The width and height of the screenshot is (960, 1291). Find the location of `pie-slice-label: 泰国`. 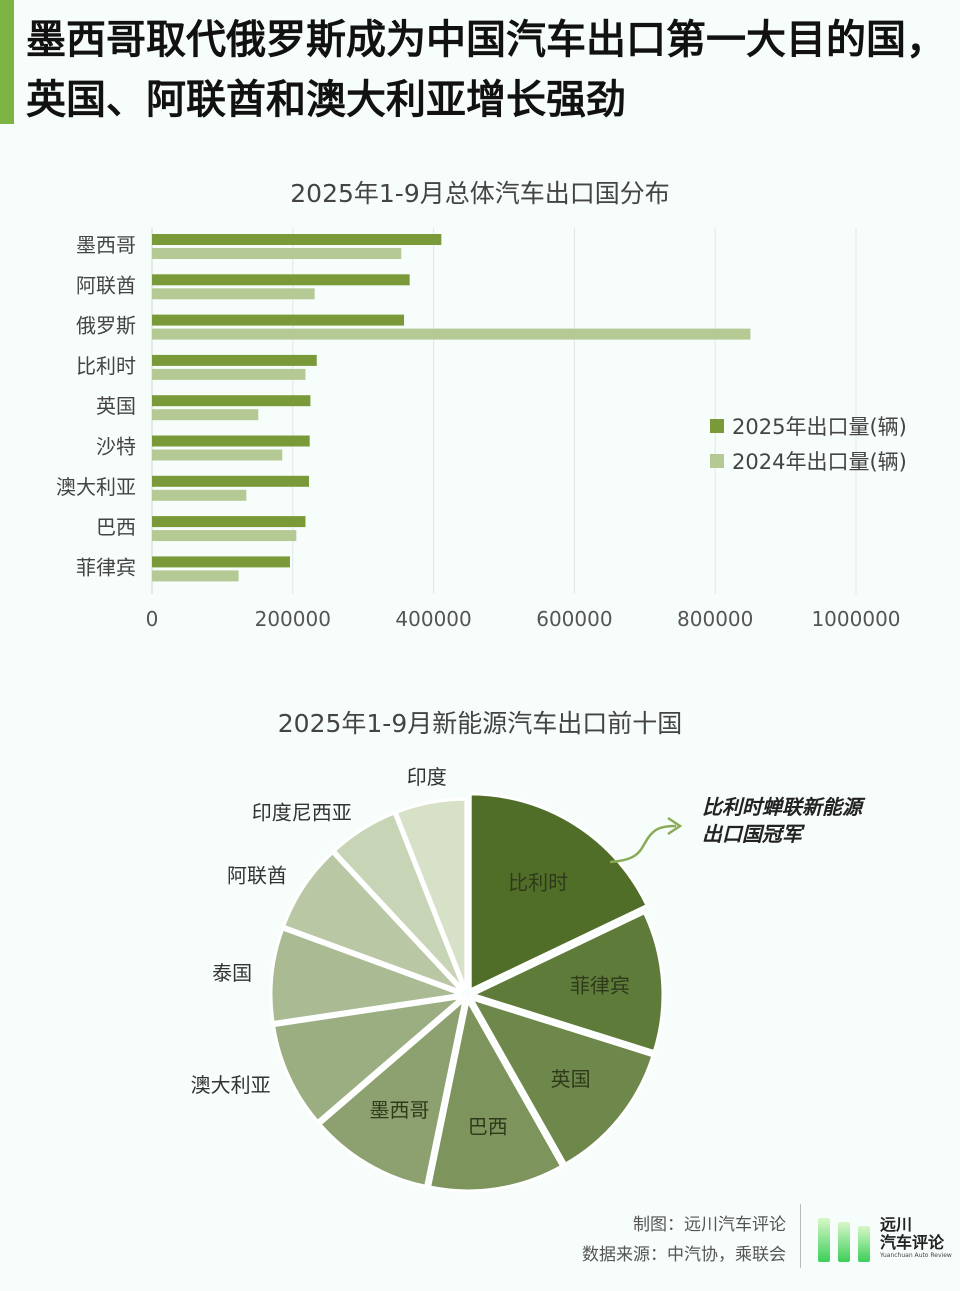

pie-slice-label: 泰国 is located at coordinates (232, 973).